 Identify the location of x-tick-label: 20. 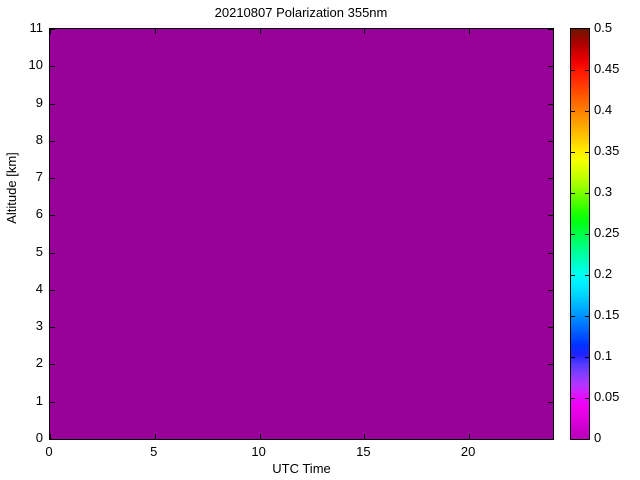
(468, 451).